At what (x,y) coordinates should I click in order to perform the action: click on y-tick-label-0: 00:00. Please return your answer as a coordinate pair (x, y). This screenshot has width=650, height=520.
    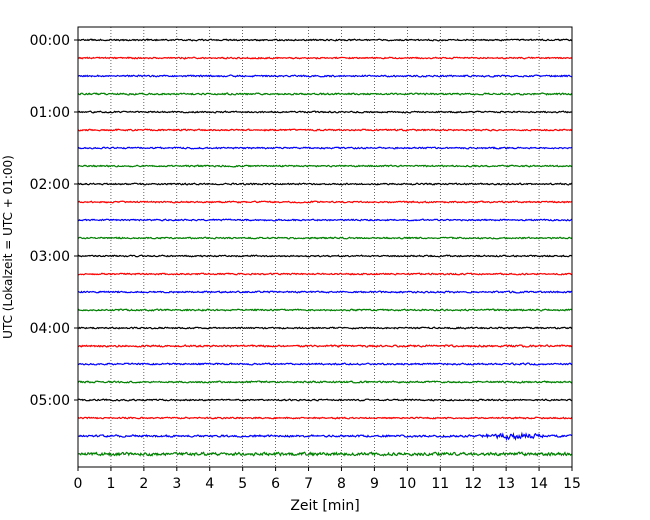
    Looking at the image, I should click on (50, 41).